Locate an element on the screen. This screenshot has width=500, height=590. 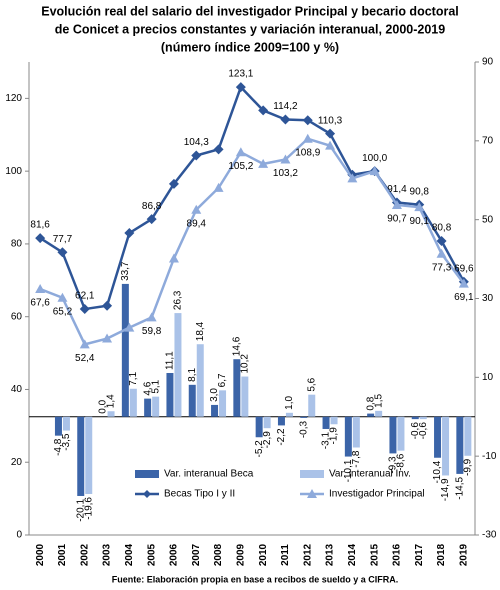
data-label: -5,2 is located at coordinates (259, 449).